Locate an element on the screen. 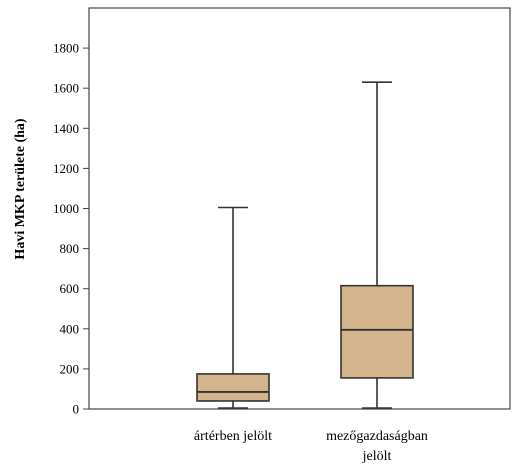 The image size is (512, 469). y-tick-label: 400 is located at coordinates (70, 328).